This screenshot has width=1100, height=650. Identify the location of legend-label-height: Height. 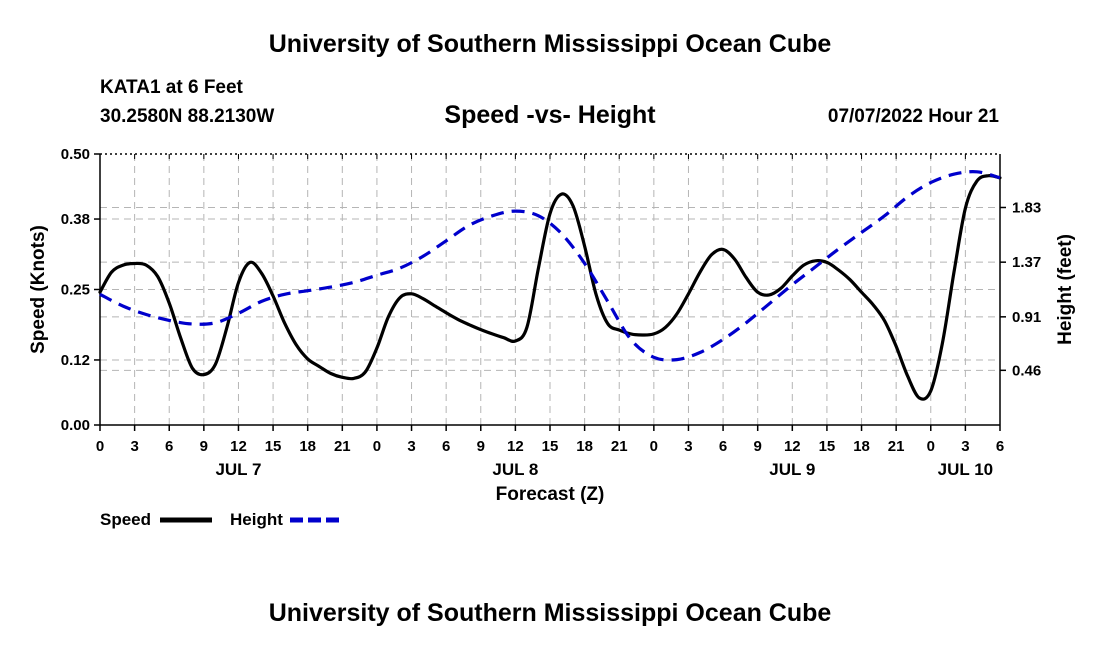
(256, 519).